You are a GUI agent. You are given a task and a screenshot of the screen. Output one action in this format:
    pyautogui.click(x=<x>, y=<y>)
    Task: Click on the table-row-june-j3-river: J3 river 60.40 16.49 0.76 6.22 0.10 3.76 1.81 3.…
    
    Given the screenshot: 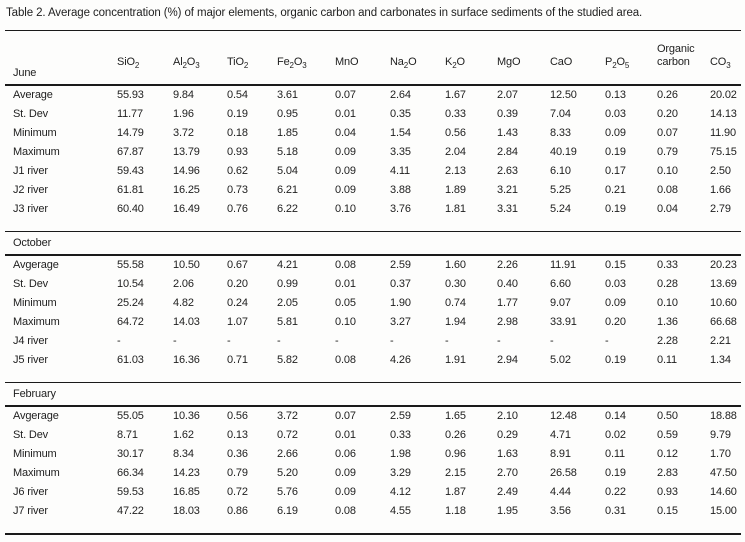 What is the action you would take?
    pyautogui.click(x=373, y=216)
    